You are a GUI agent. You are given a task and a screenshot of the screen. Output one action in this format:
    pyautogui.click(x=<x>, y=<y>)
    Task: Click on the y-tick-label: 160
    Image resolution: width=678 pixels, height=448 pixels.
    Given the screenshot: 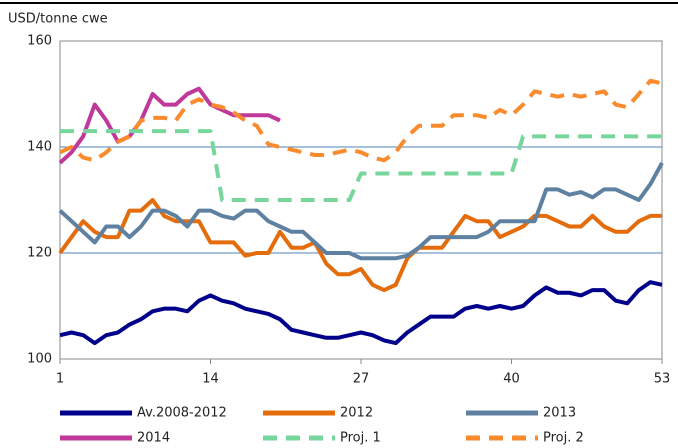 What is the action you would take?
    pyautogui.click(x=39, y=41)
    